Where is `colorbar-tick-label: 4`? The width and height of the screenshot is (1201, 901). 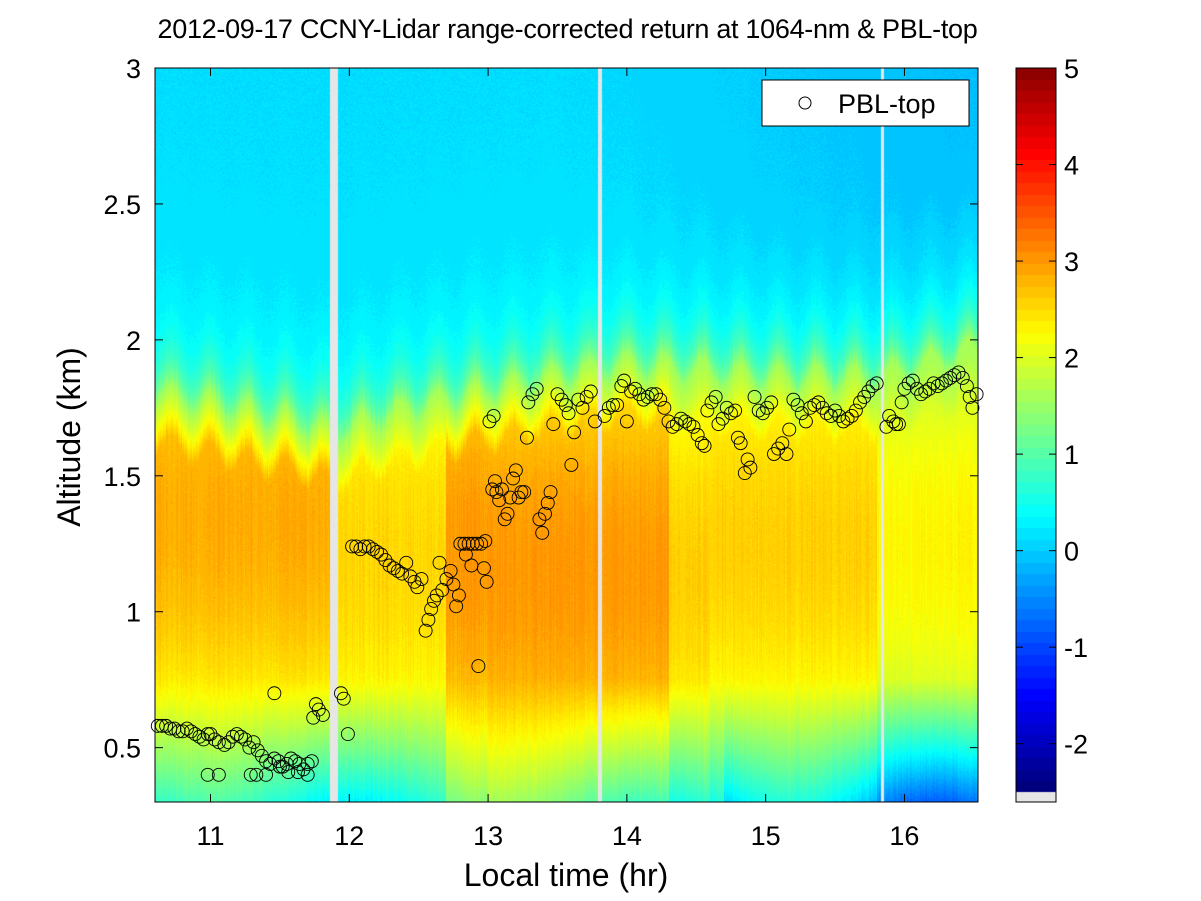 colorbar-tick-label: 4 is located at coordinates (1071, 166).